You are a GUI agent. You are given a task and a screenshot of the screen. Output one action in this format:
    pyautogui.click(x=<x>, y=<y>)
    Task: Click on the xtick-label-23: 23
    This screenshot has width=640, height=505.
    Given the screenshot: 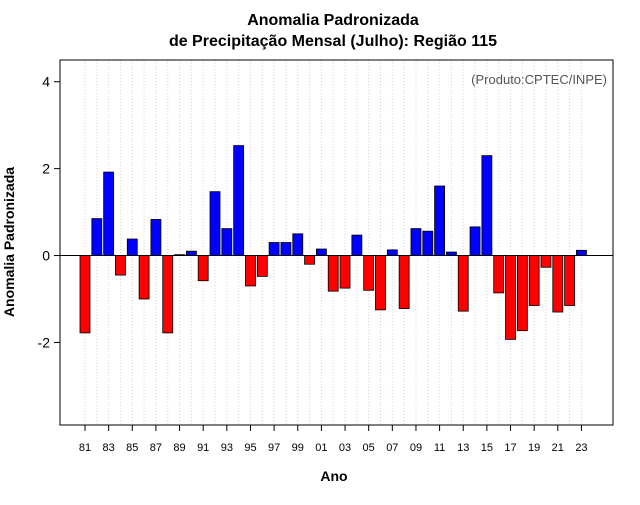 What is the action you would take?
    pyautogui.click(x=581, y=448)
    